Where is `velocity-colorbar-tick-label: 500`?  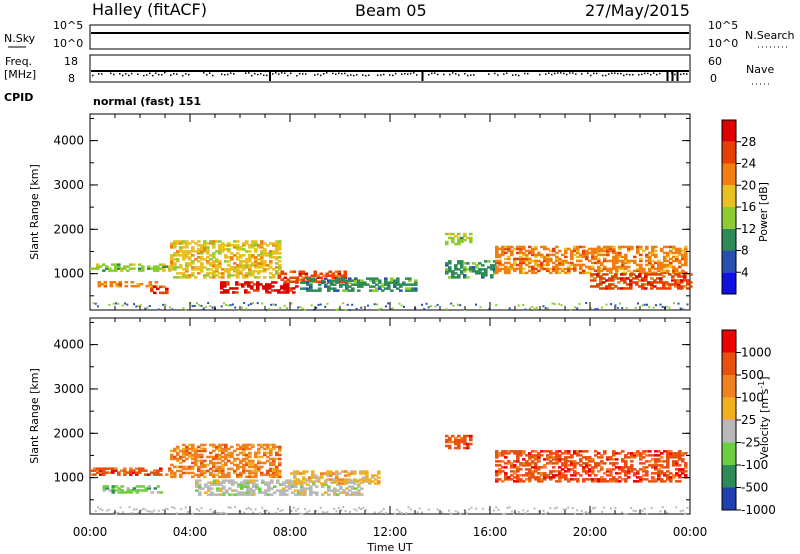
velocity-colorbar-tick-label: 500 is located at coordinates (752, 375).